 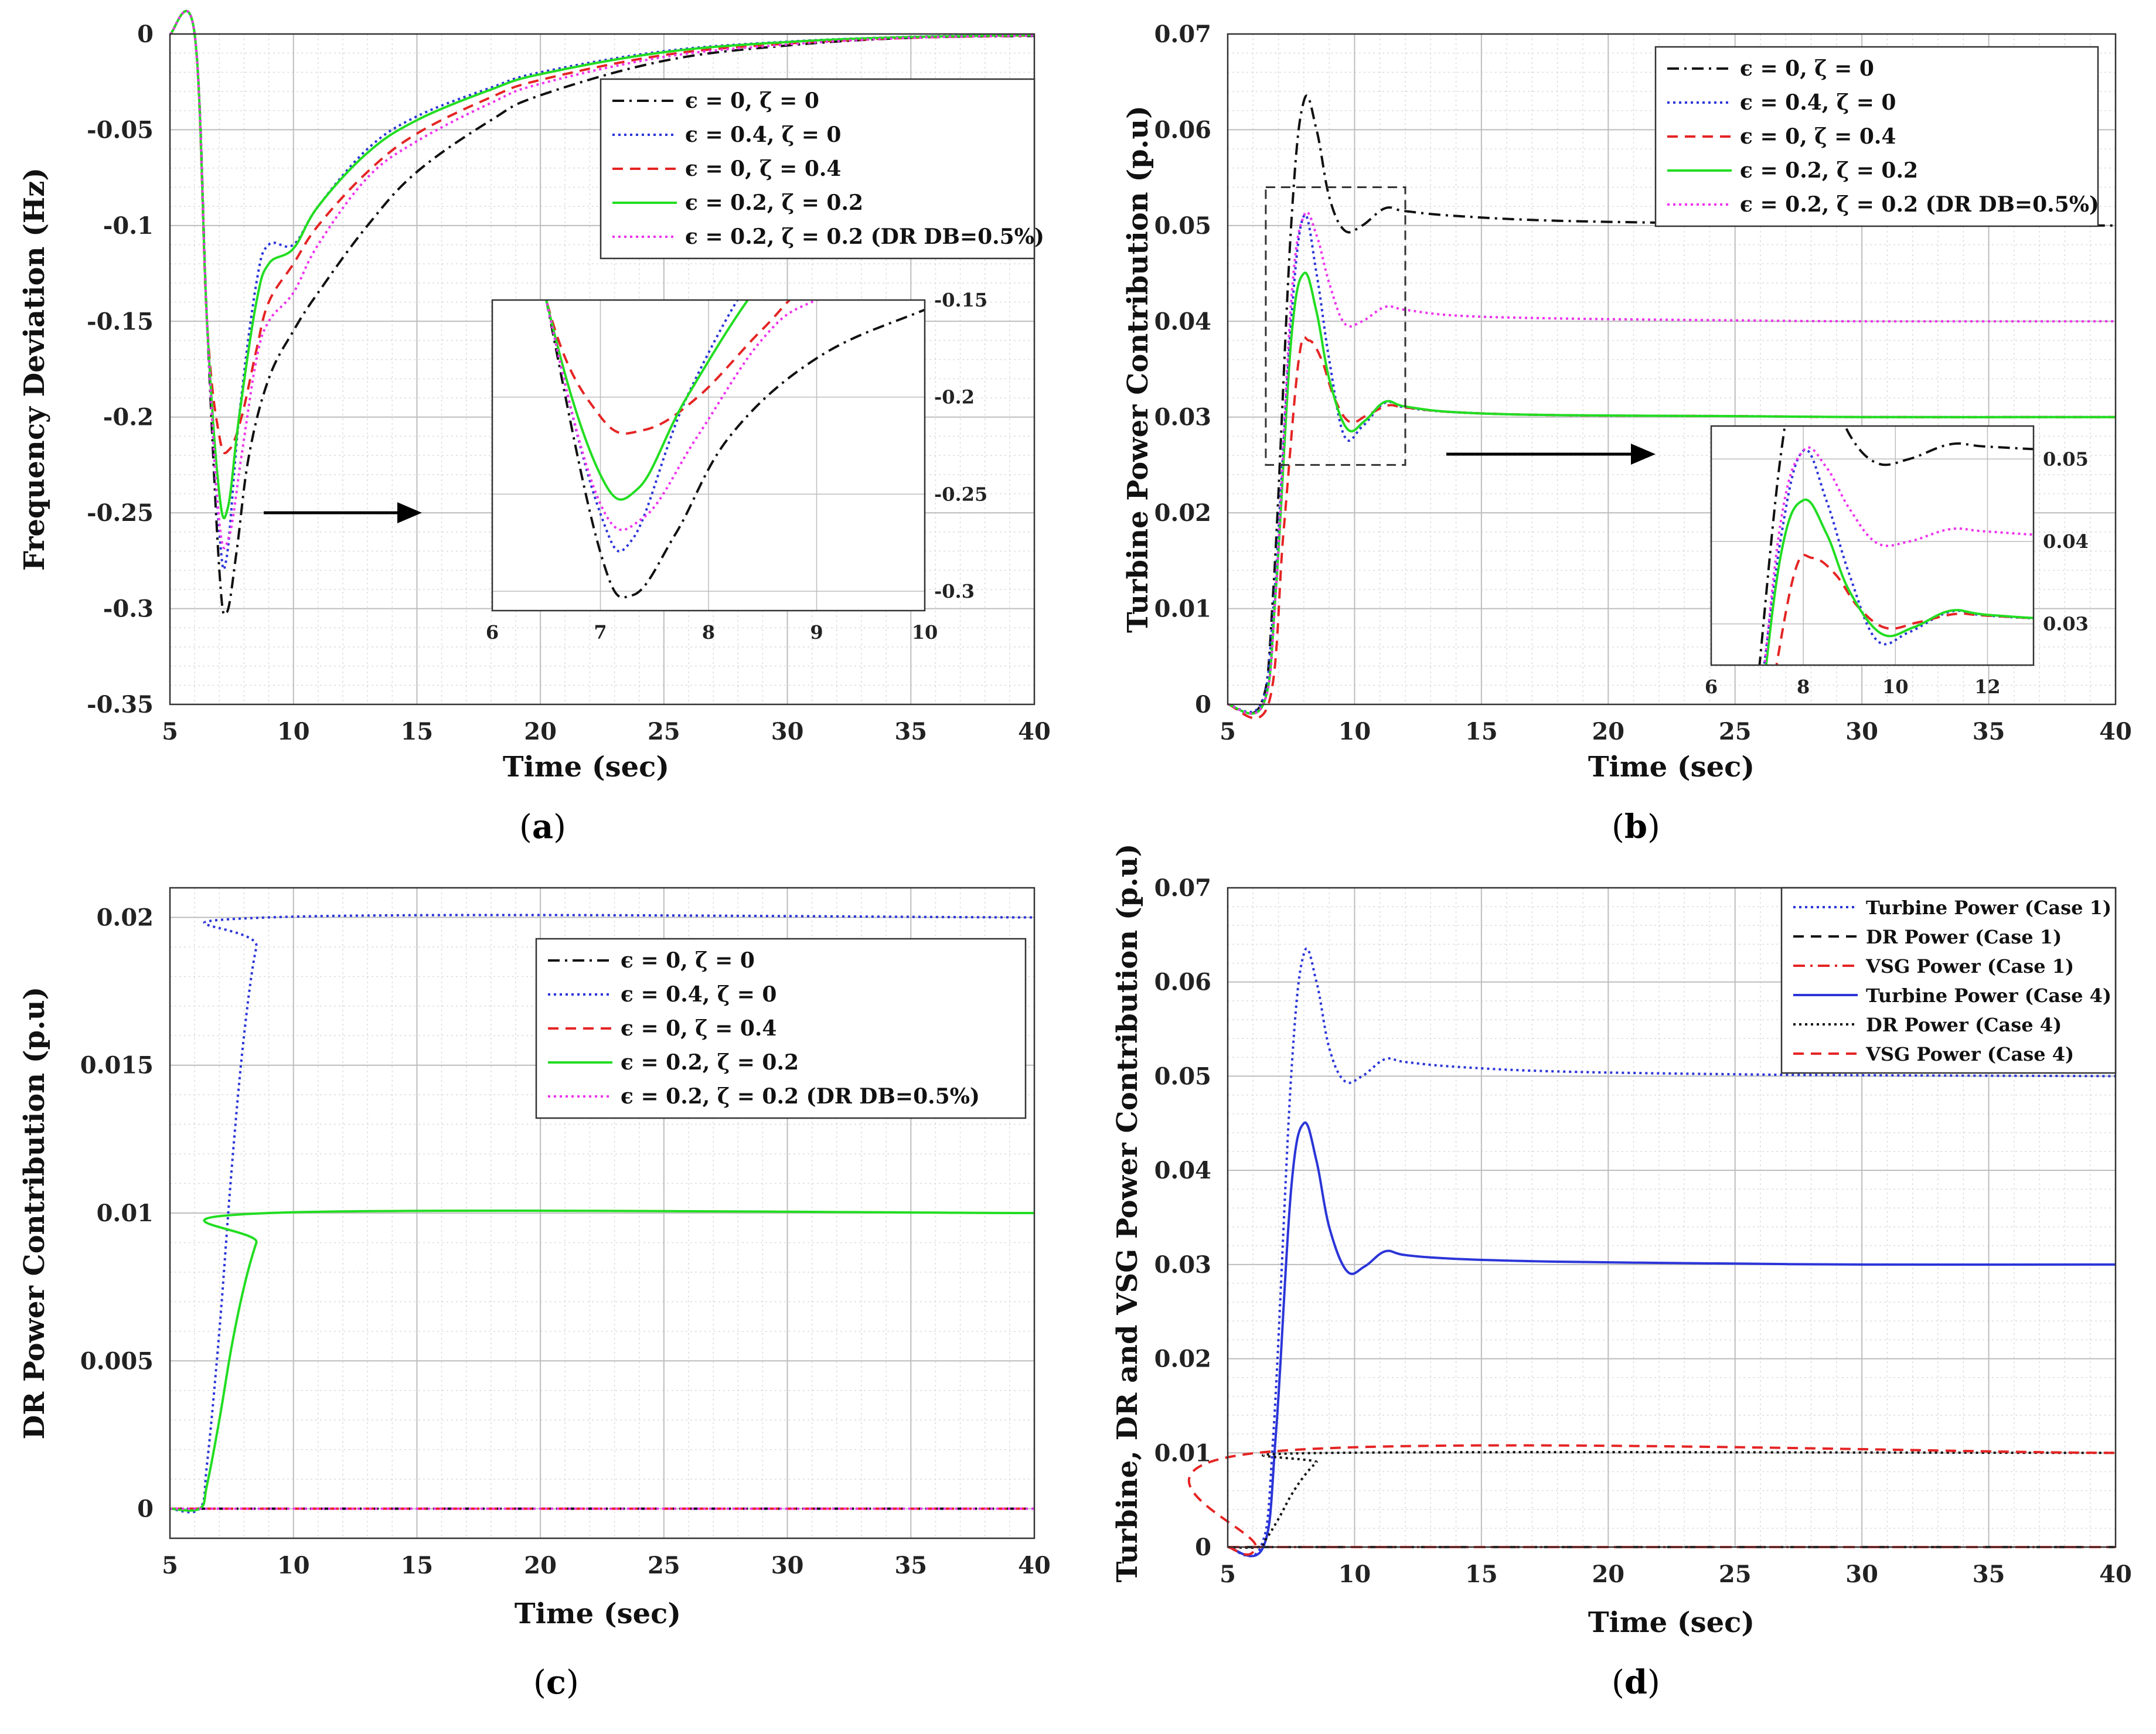 What do you see at coordinates (1138, 369) in the screenshot?
I see `y-axis-label: Turbine Power Contribution (p.u)` at bounding box center [1138, 369].